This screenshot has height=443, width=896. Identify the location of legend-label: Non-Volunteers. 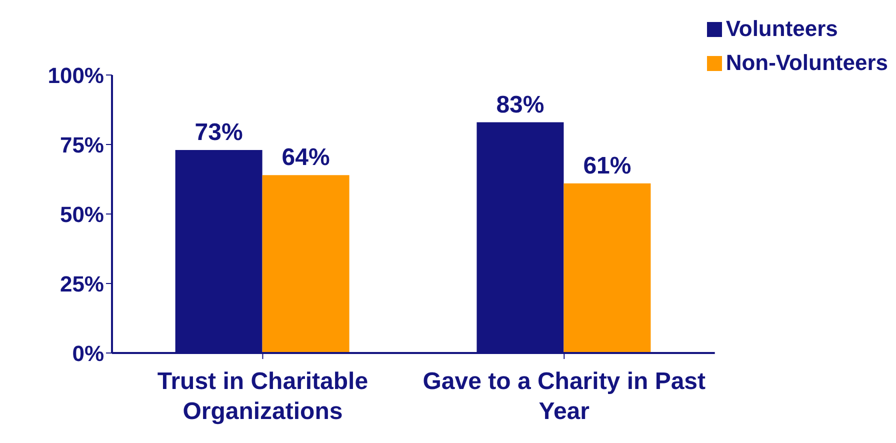
(807, 63).